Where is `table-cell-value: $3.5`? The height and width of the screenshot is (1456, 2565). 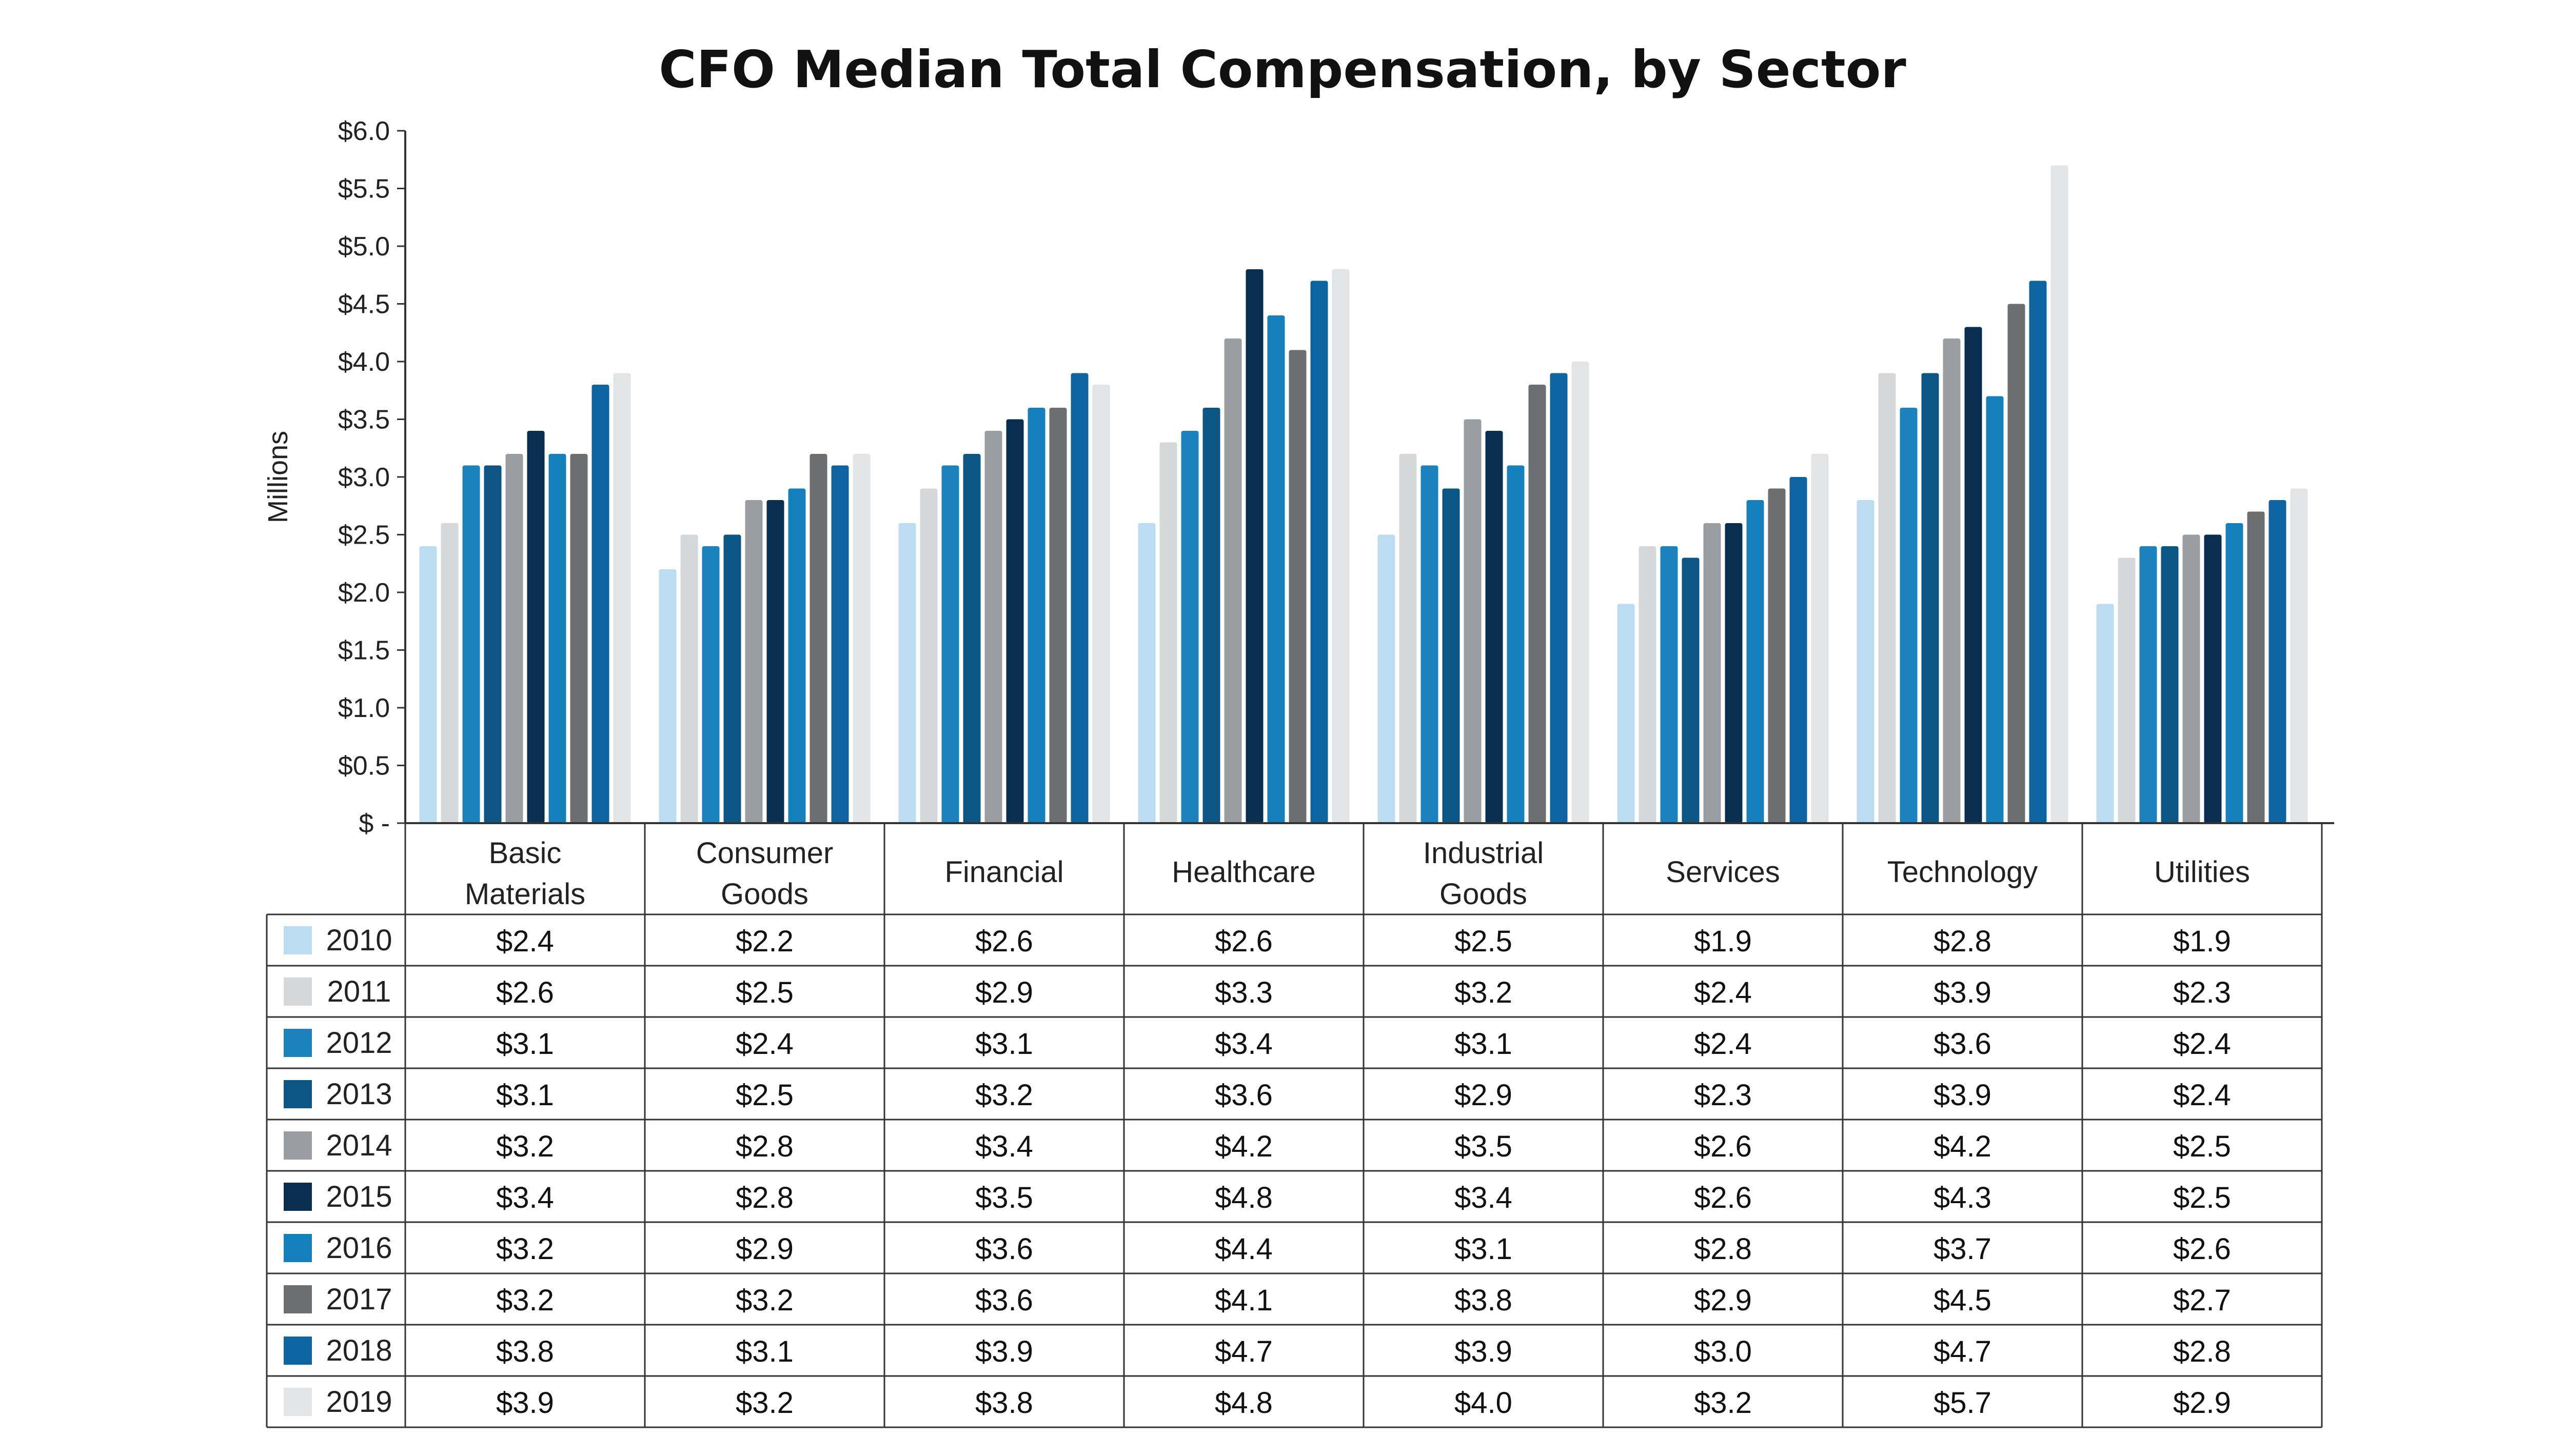 table-cell-value: $3.5 is located at coordinates (1004, 1198).